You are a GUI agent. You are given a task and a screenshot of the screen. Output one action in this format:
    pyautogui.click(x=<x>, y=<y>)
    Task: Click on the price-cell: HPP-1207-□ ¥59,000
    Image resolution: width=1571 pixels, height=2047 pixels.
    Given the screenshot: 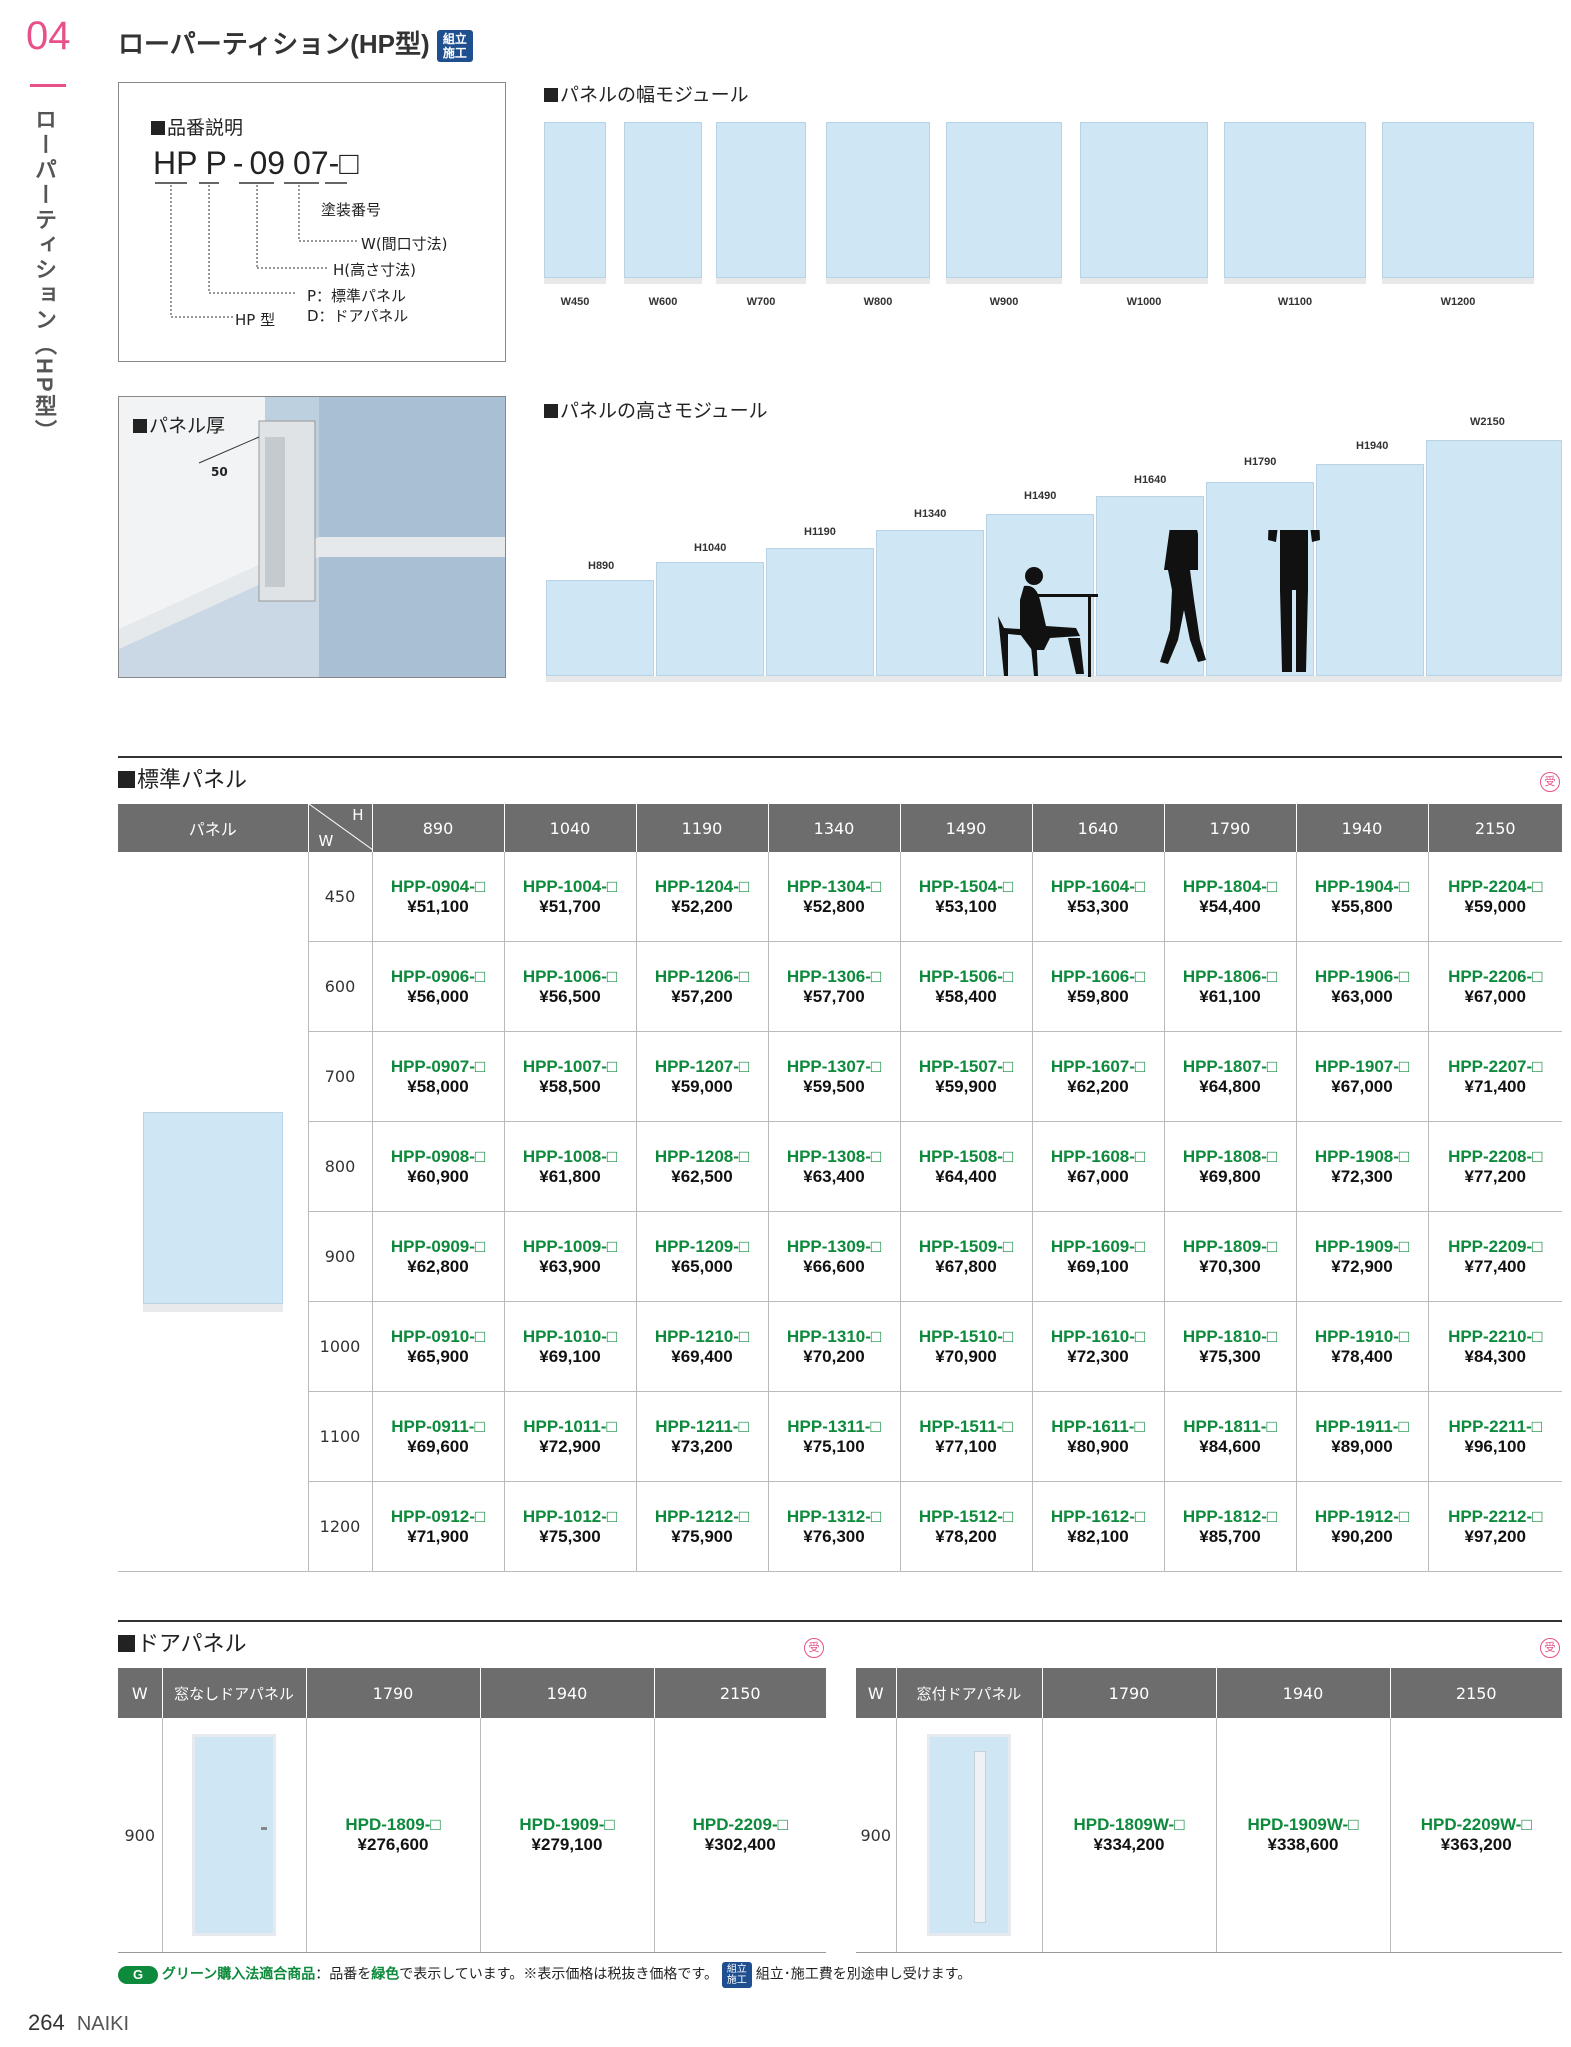 What is the action you would take?
    pyautogui.click(x=702, y=1076)
    